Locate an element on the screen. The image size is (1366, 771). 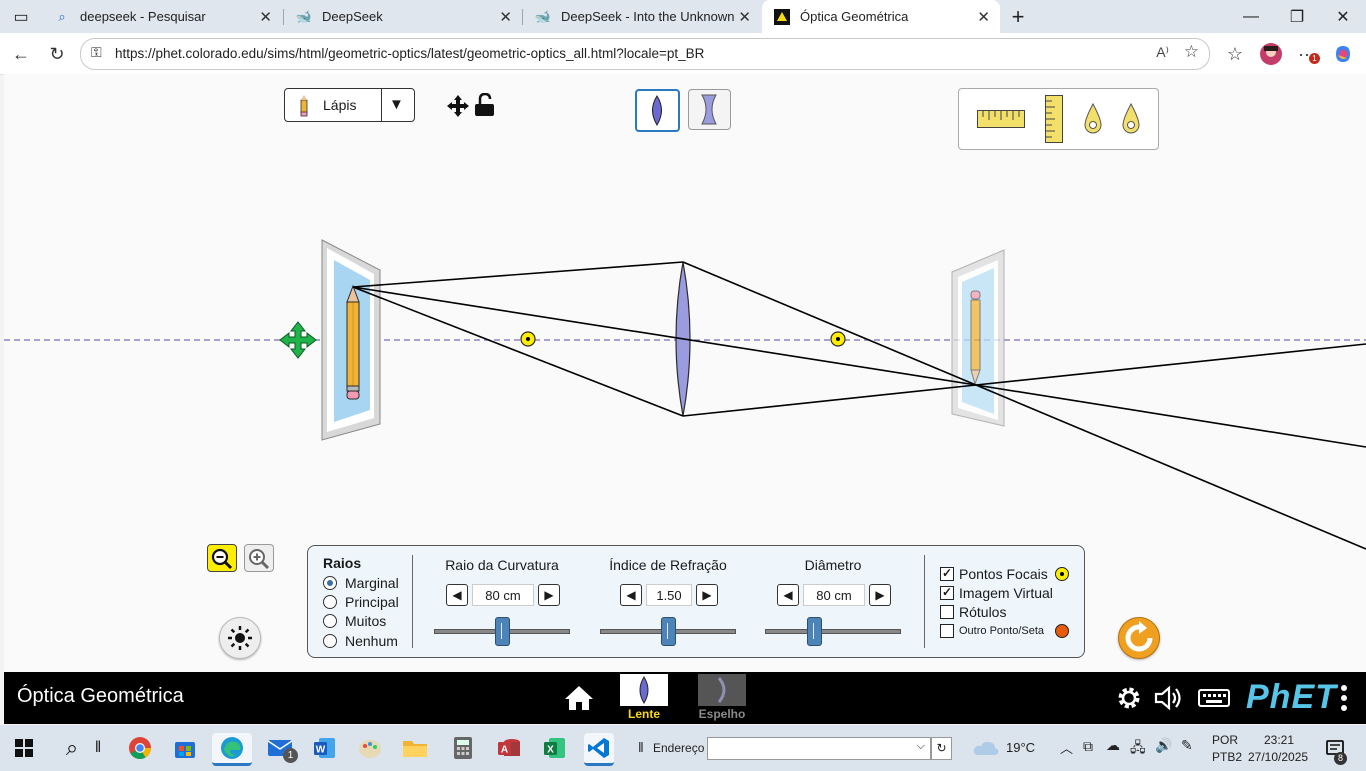
ruler-horizontal-icon is located at coordinates (1001, 119).